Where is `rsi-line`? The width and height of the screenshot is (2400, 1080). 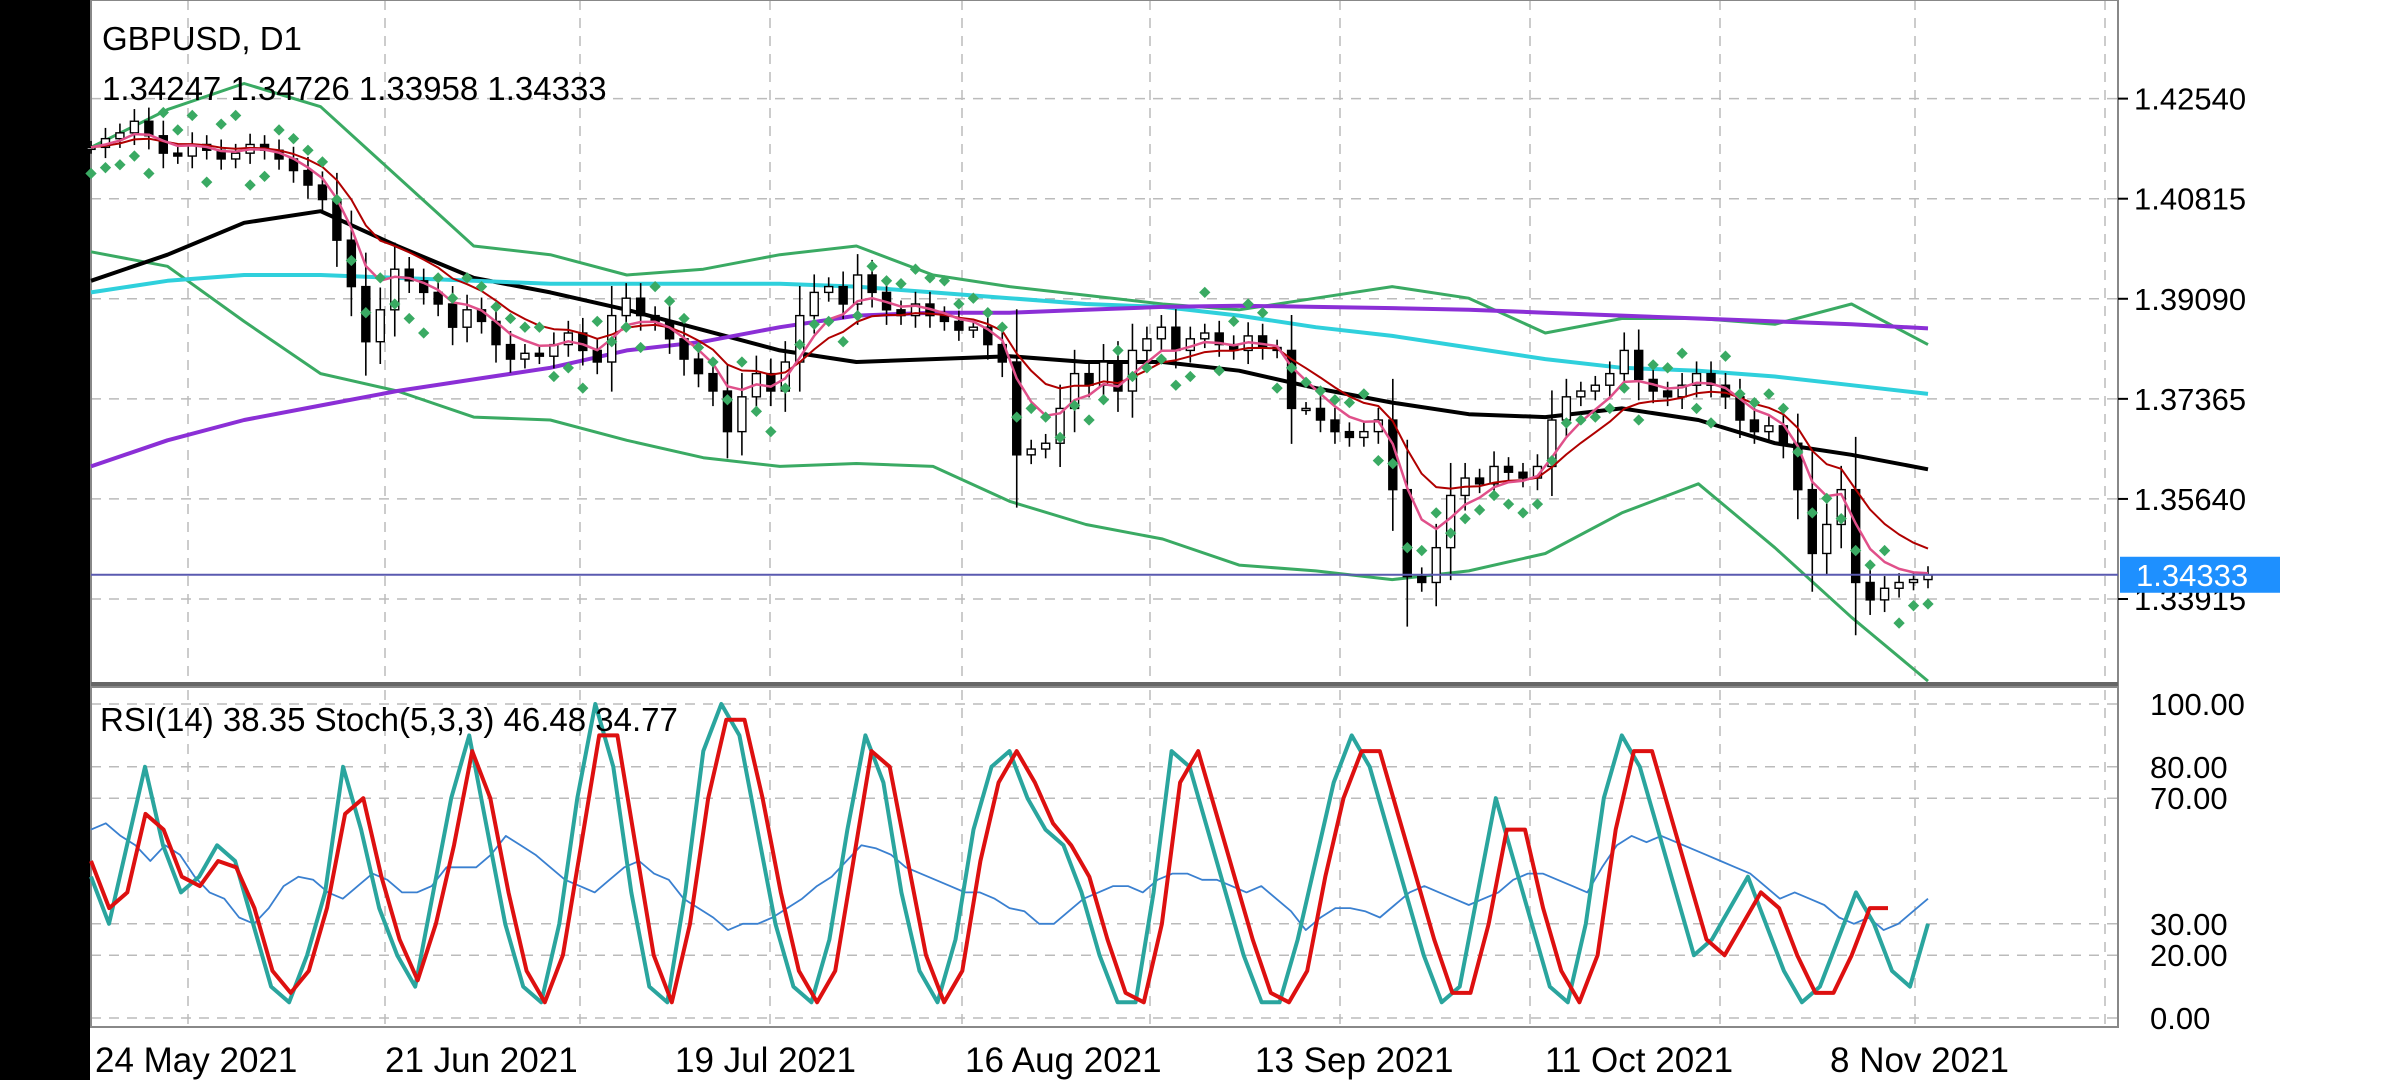 rsi-line is located at coordinates (1009, 876).